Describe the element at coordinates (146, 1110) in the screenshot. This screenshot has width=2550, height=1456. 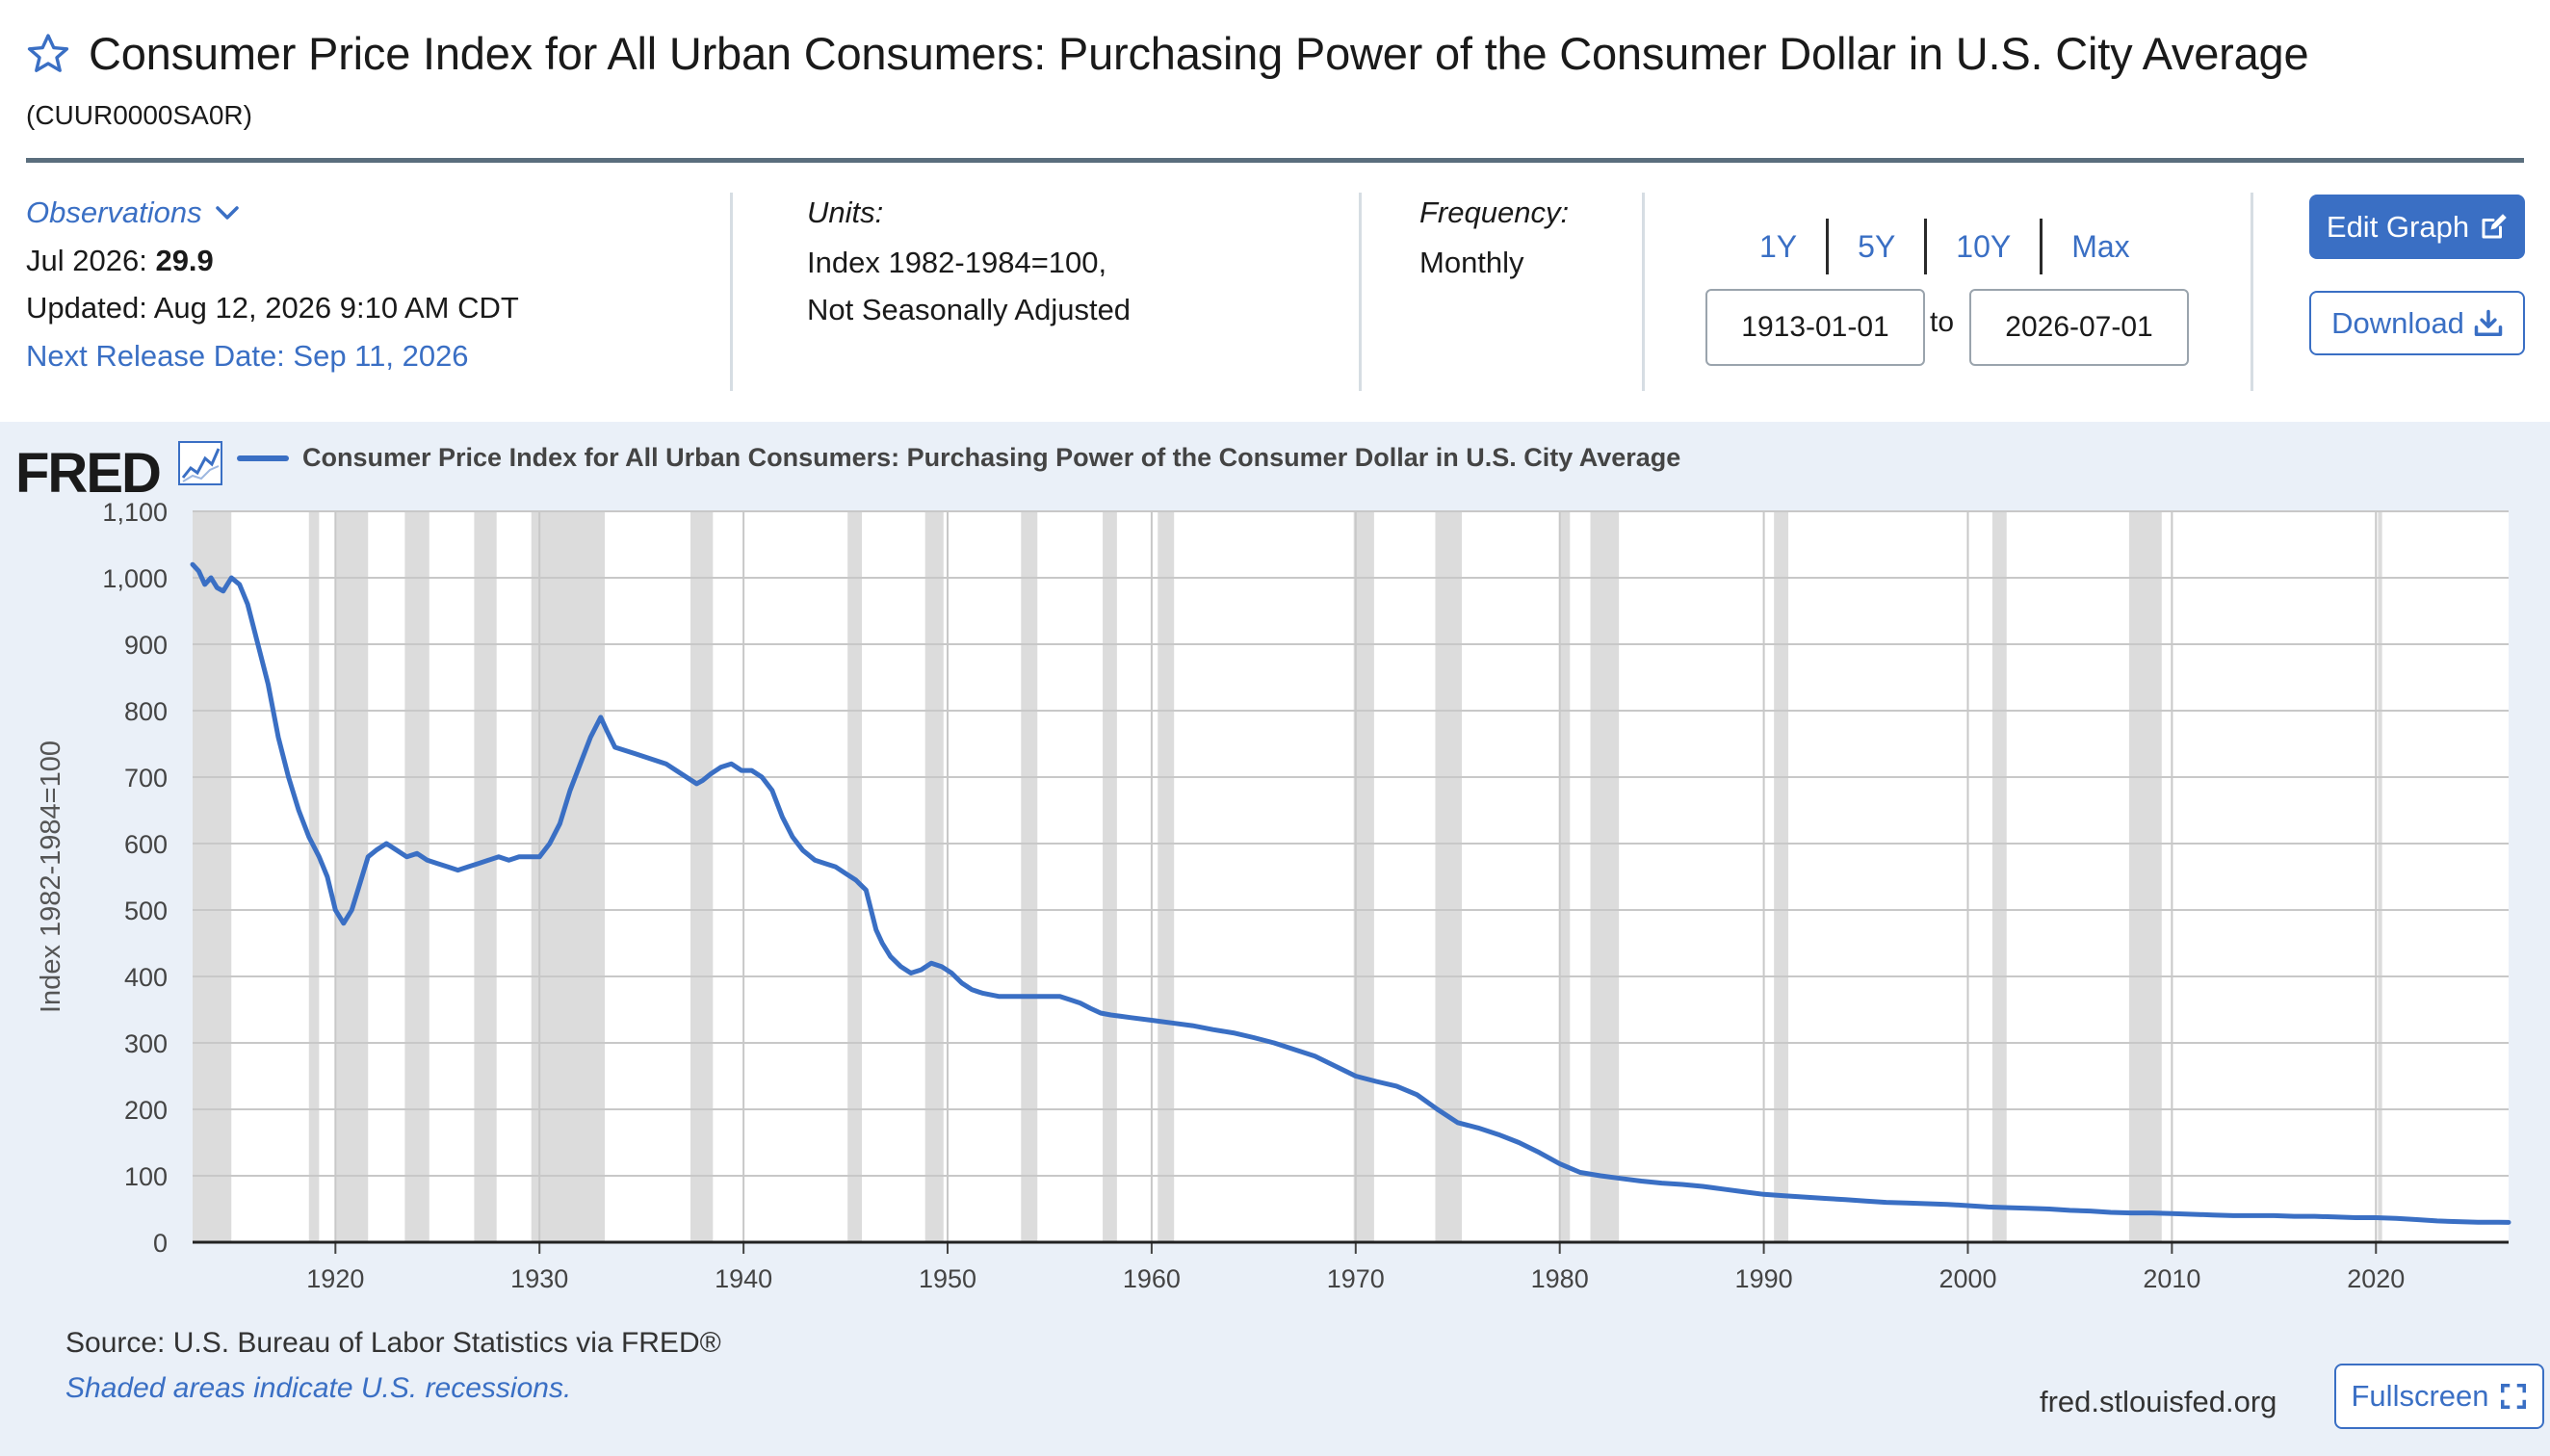
I see `y-tick-label: 200` at that location.